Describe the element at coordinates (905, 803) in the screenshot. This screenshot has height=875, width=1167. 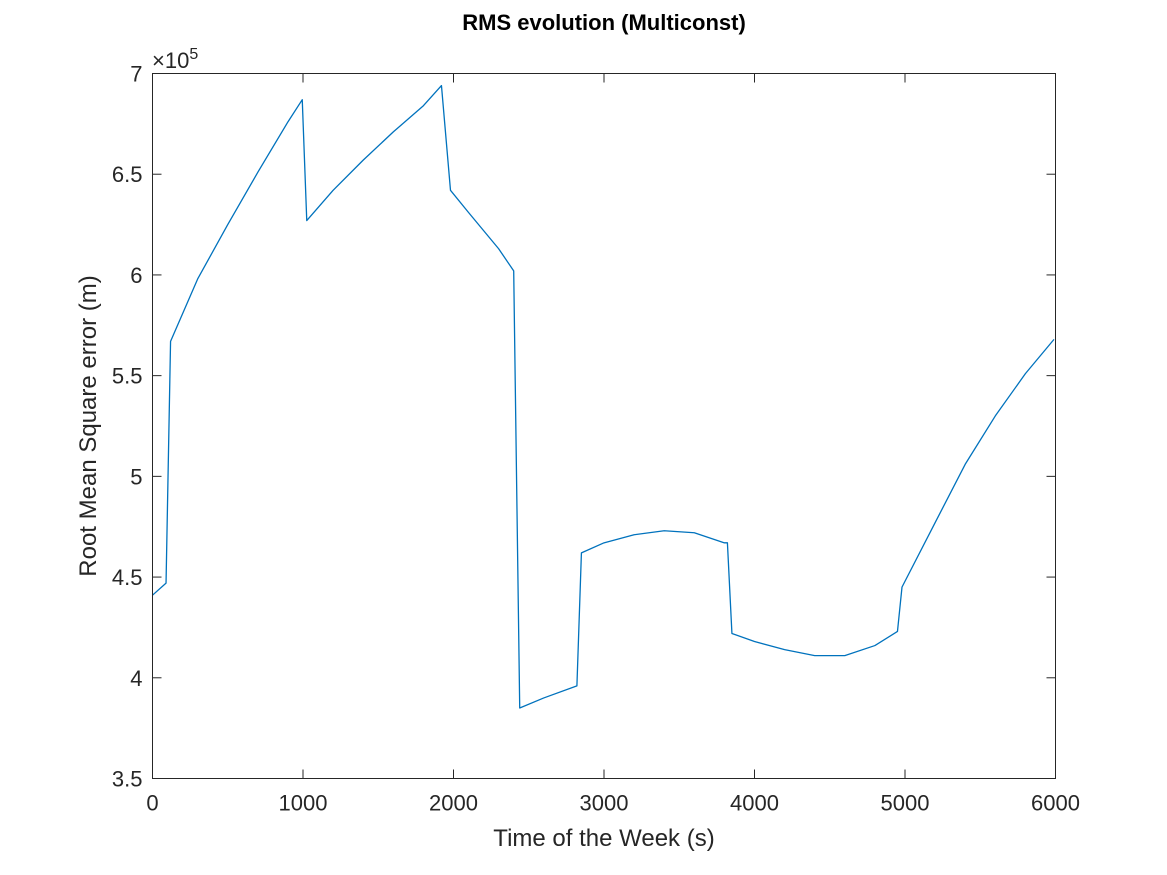
I see `x-tick-label: 5000` at that location.